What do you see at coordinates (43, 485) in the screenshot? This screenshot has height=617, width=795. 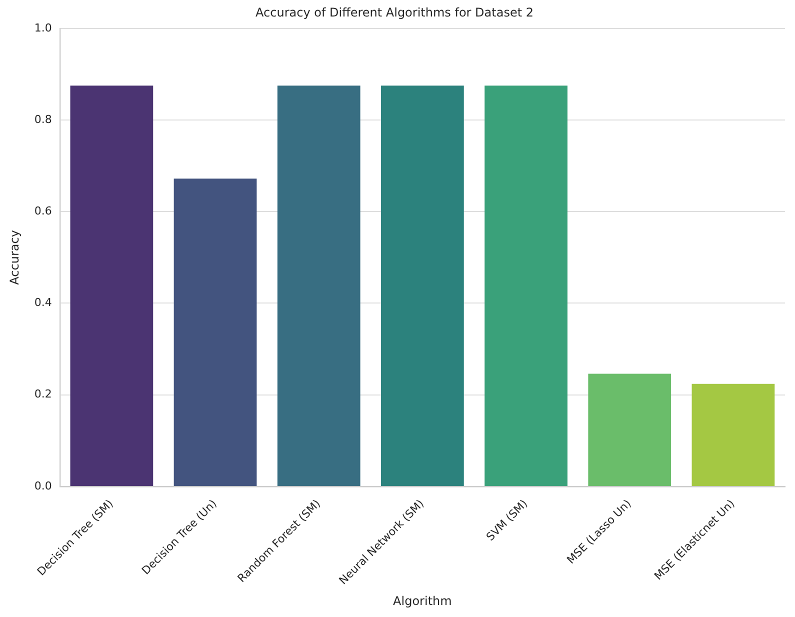 I see `y-tick-label: 0.0` at bounding box center [43, 485].